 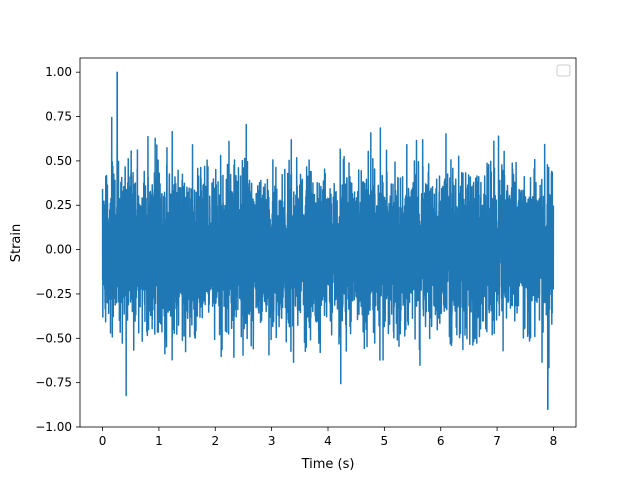 I want to click on y-tick-label: 0.50, so click(x=58, y=161).